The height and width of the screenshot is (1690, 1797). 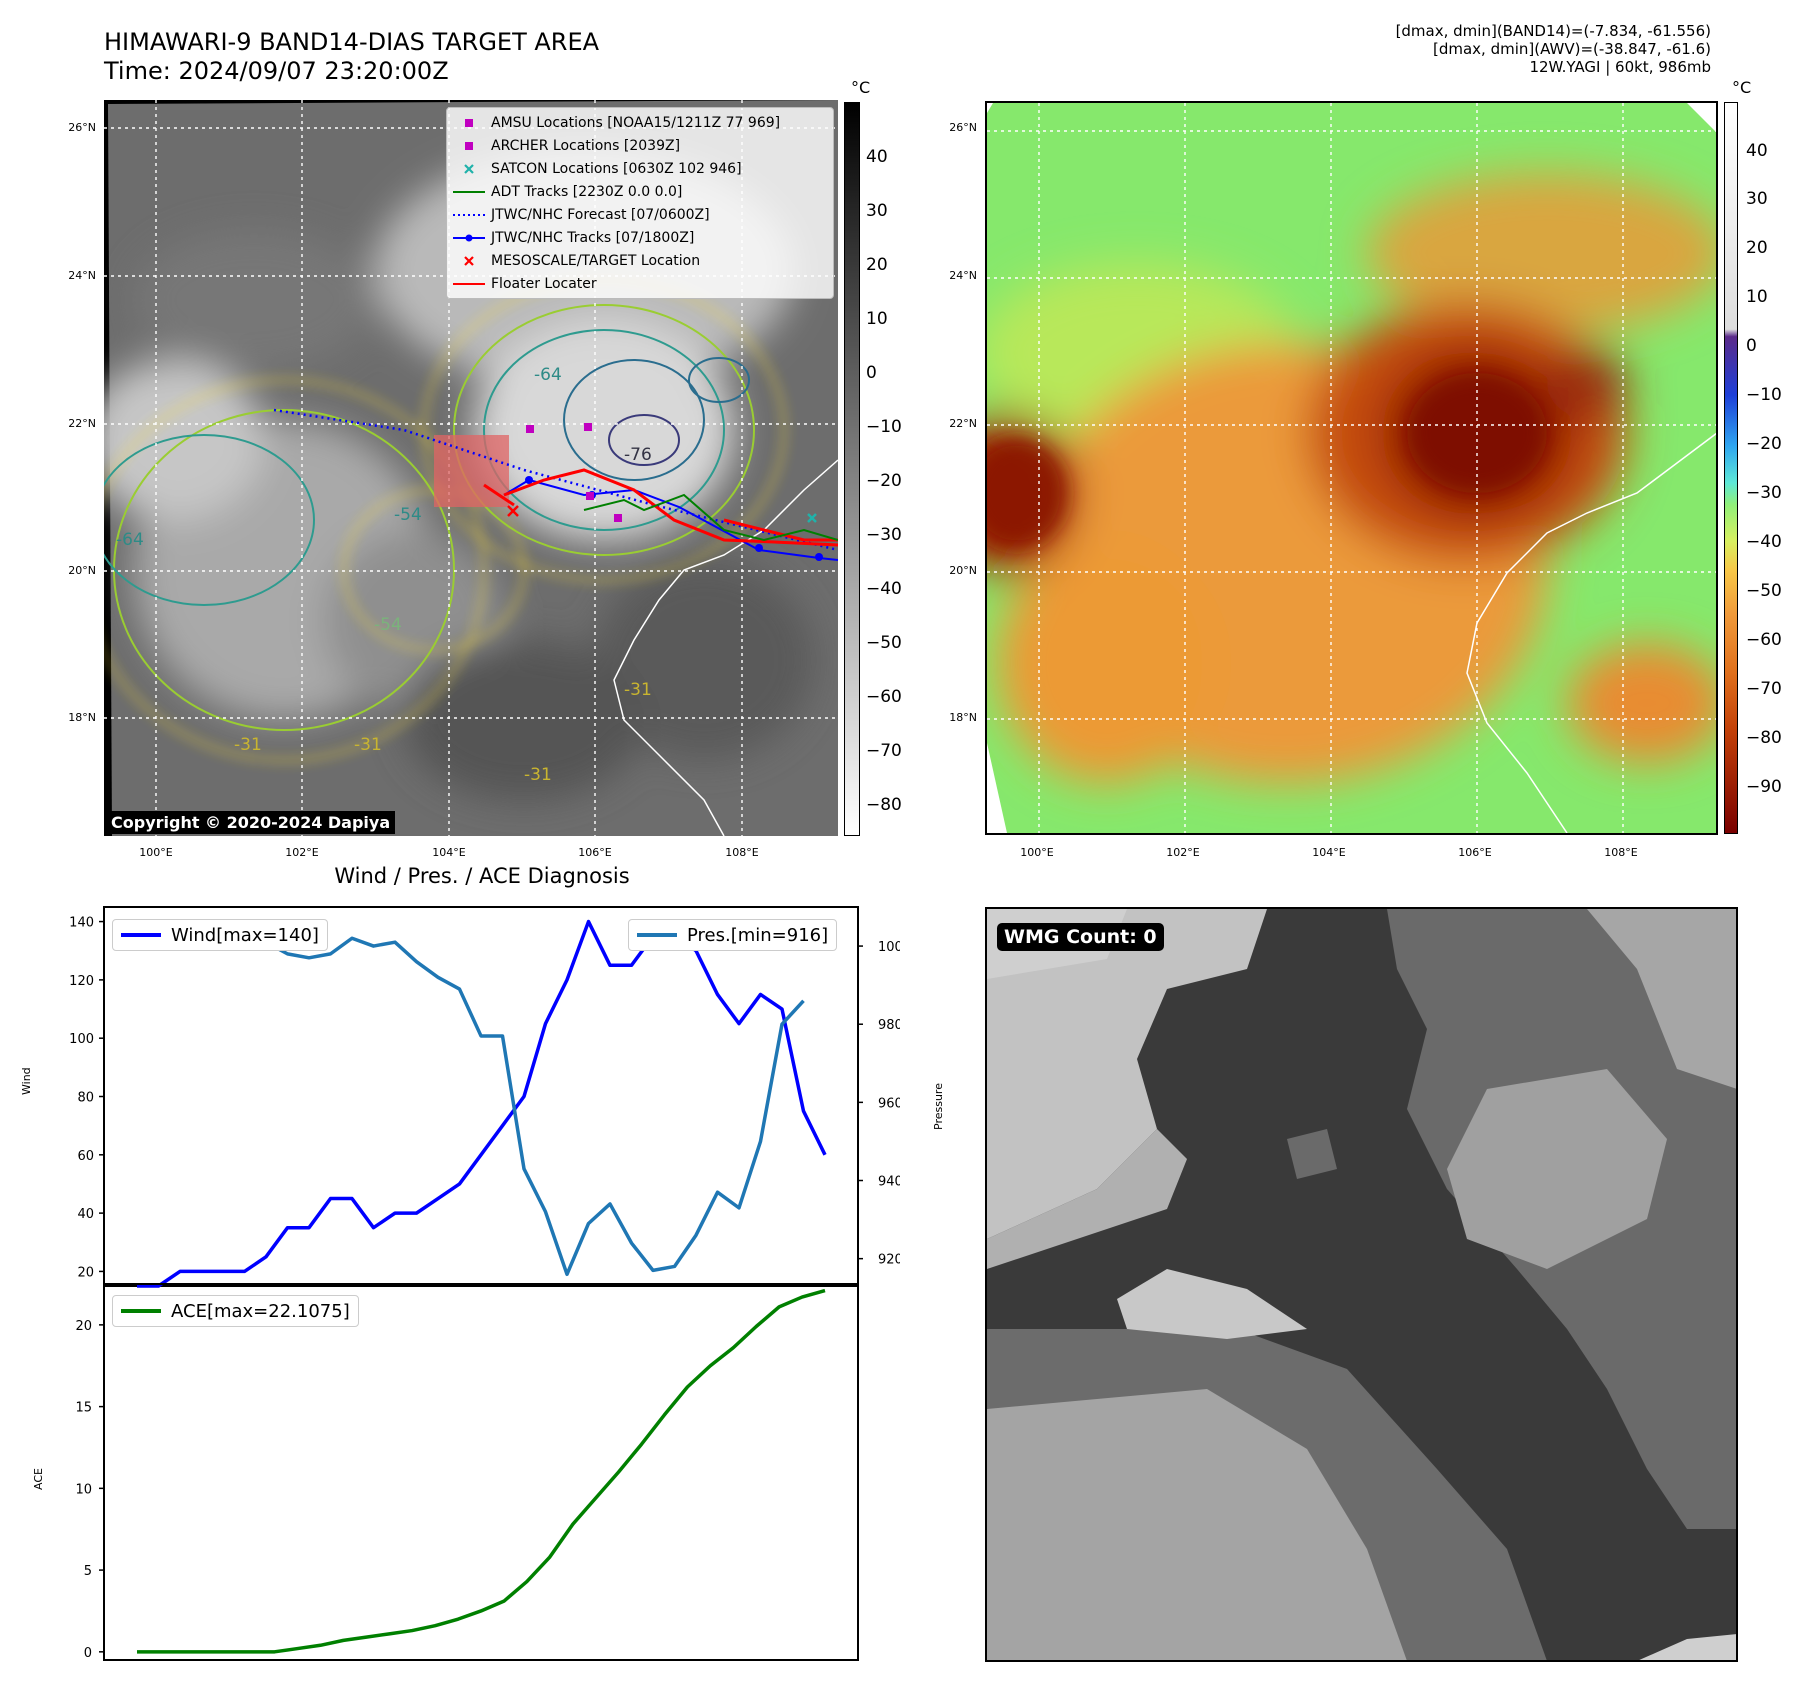 I want to click on wind-legend-label: Wind[max=140], so click(x=245, y=935).